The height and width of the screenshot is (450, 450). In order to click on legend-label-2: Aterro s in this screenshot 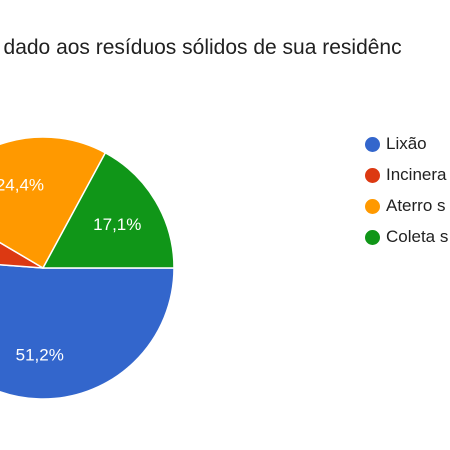, I will do `click(416, 205)`.